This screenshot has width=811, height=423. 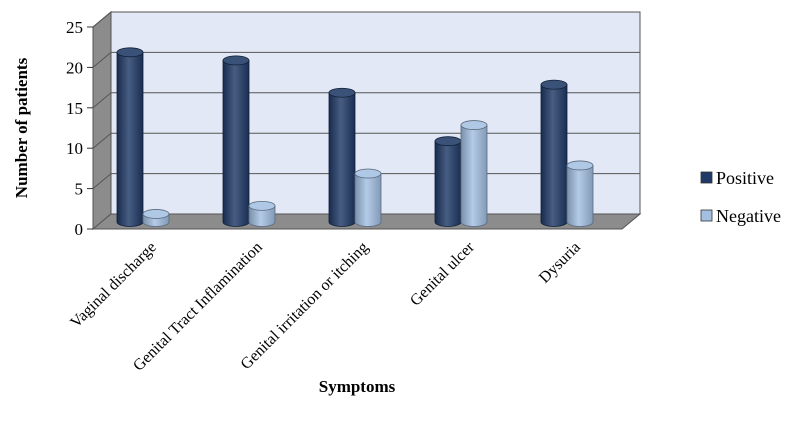 What do you see at coordinates (102, 120) in the screenshot?
I see `side-wall` at bounding box center [102, 120].